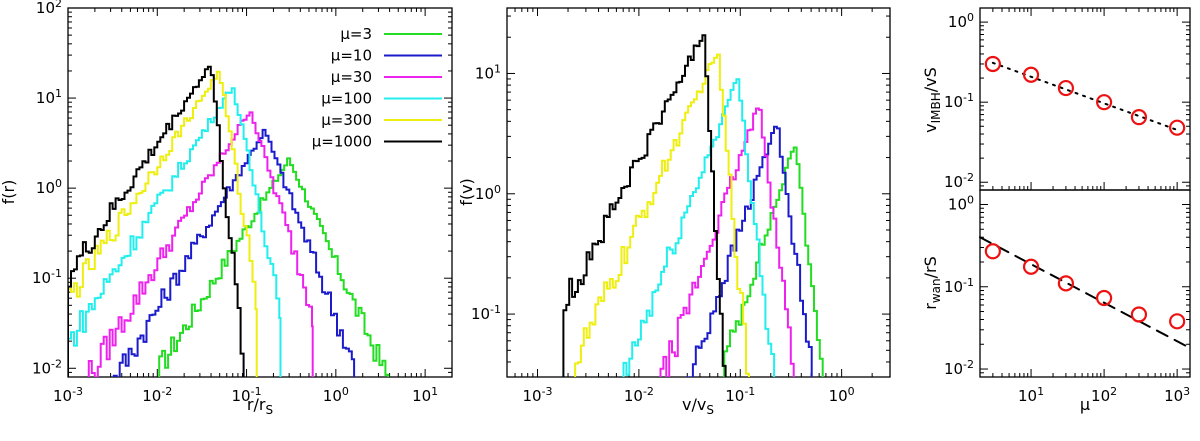  What do you see at coordinates (1085, 404) in the screenshot?
I see `x-axis-label: μ` at bounding box center [1085, 404].